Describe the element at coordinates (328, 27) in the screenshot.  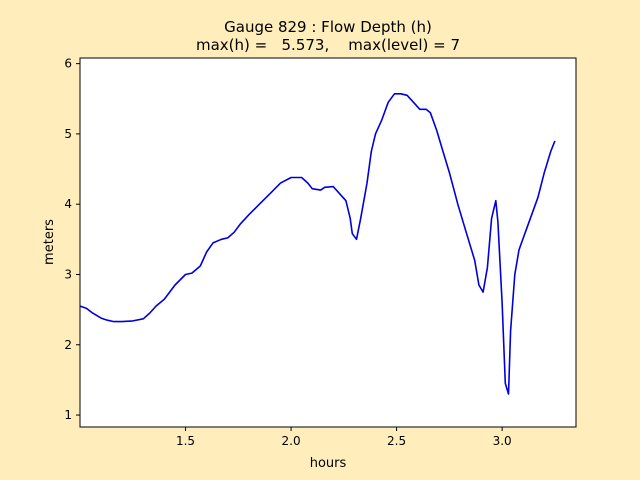
I see `chart-title-line1: Gauge 829 : Flow Depth (h)` at that location.